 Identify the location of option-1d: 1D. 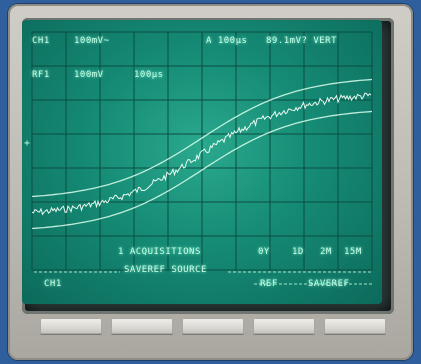
(298, 252).